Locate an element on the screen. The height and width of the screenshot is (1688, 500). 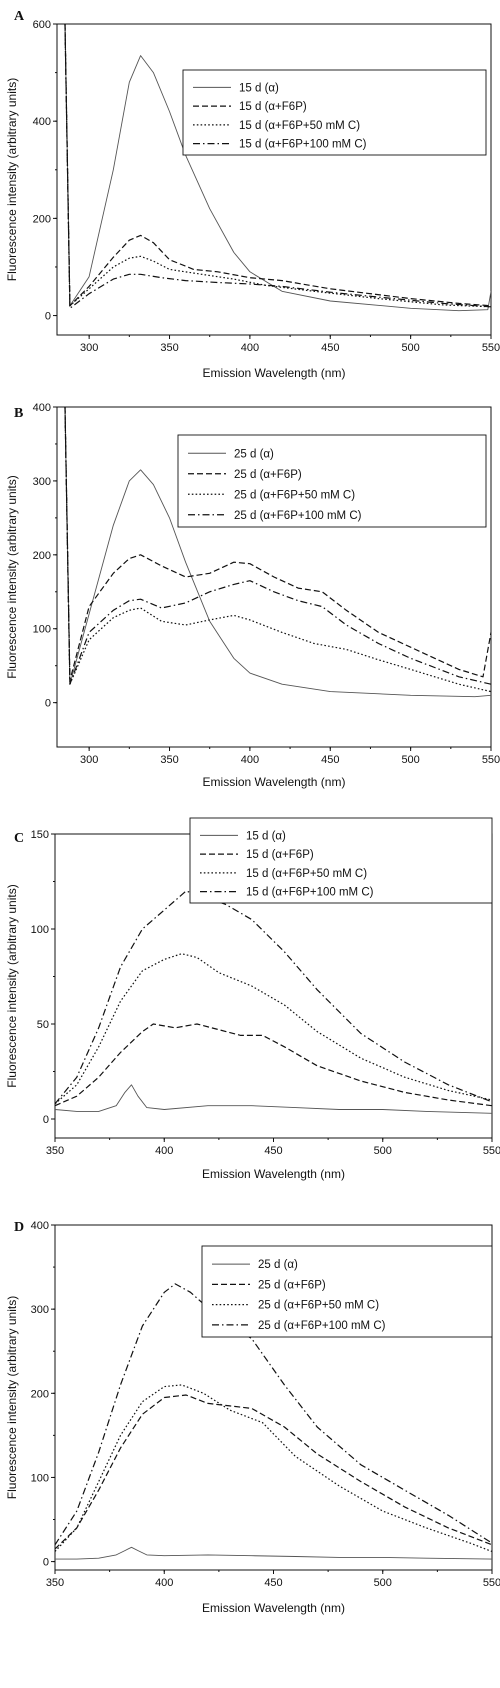
panel-c-series-group is located at coordinates (273, 1002).